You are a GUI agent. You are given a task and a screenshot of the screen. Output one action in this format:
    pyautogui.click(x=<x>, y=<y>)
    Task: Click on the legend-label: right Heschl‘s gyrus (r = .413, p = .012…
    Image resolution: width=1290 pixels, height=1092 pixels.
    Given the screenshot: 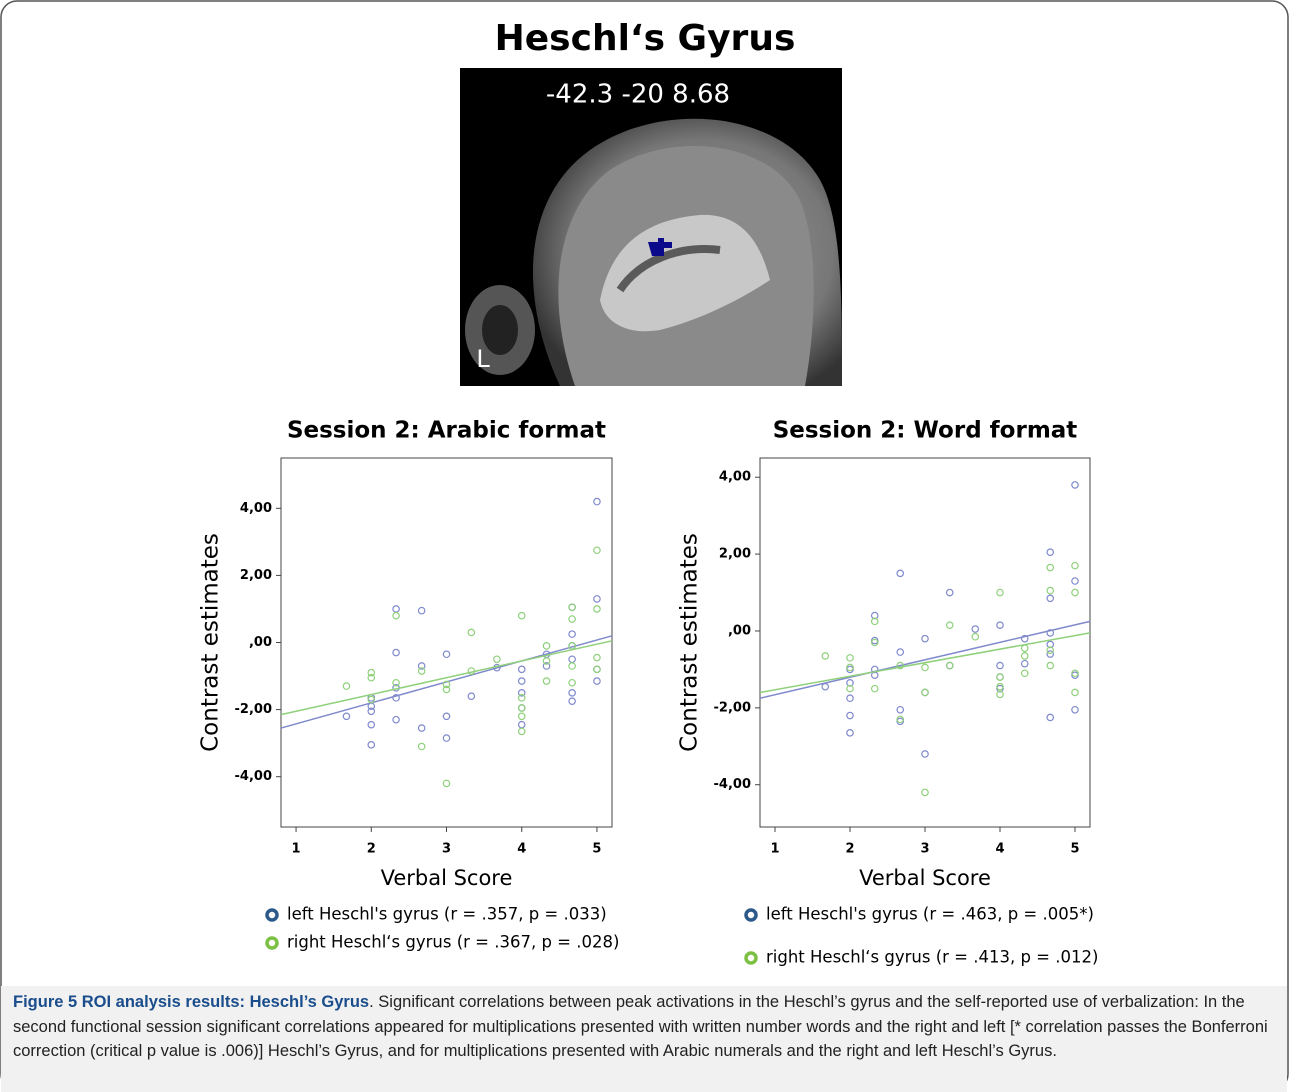 What is the action you would take?
    pyautogui.click(x=932, y=957)
    